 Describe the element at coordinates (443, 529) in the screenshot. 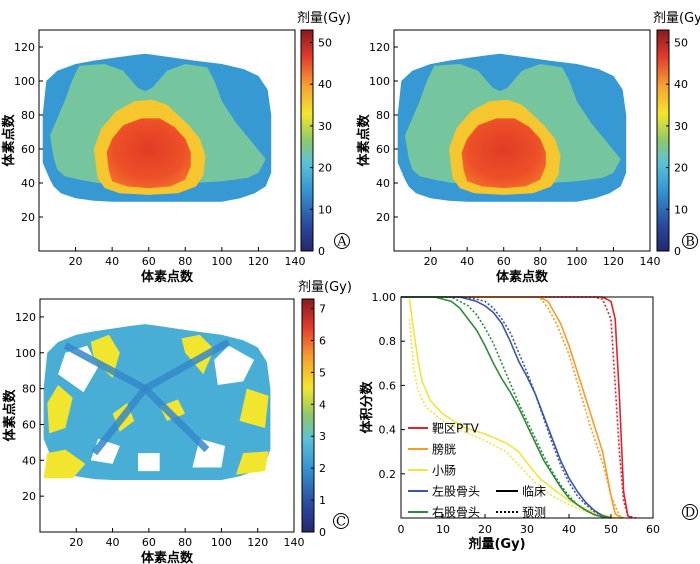

I see `x-tick-label: 10` at that location.